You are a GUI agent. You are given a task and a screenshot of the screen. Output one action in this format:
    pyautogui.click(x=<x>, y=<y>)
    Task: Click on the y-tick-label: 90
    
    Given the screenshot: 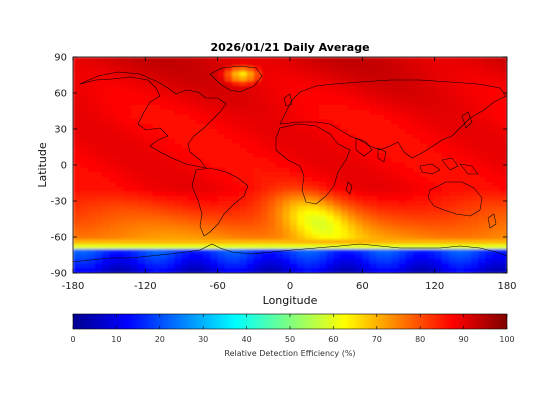 What is the action you would take?
    pyautogui.click(x=60, y=58)
    